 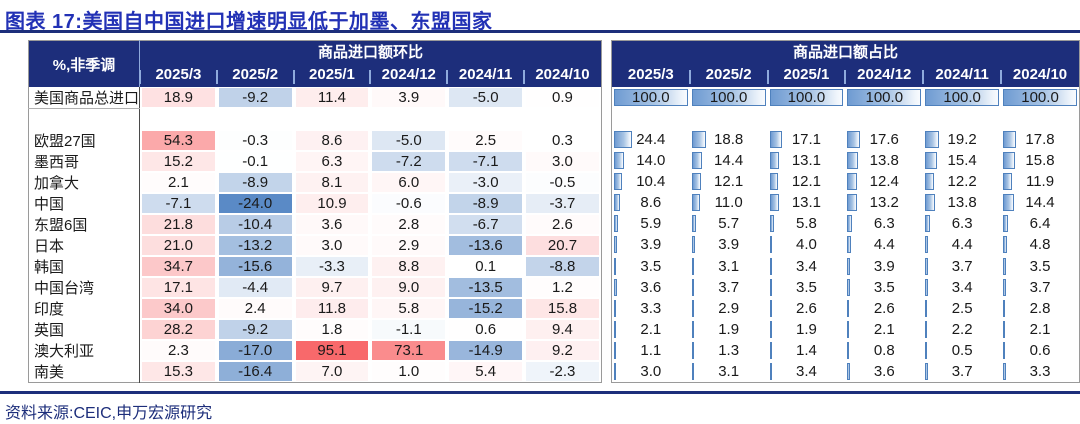 I want to click on table-row: 韩国 34.7 -15.6 -3.3 8.8 0.1 -8.8, so click(x=315, y=266).